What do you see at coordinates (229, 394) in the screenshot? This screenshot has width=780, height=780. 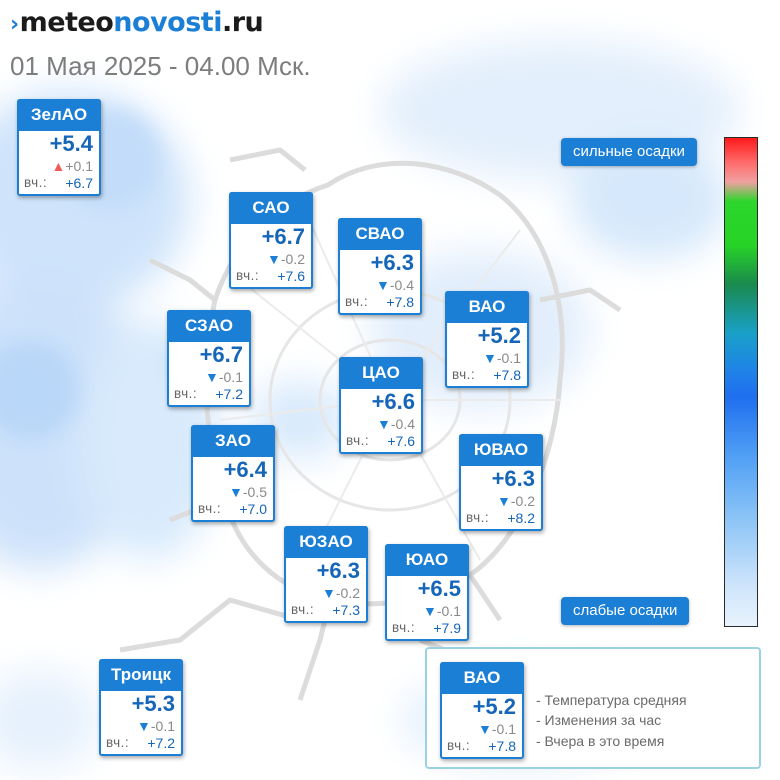 I see `yesterday-value: +7.2` at bounding box center [229, 394].